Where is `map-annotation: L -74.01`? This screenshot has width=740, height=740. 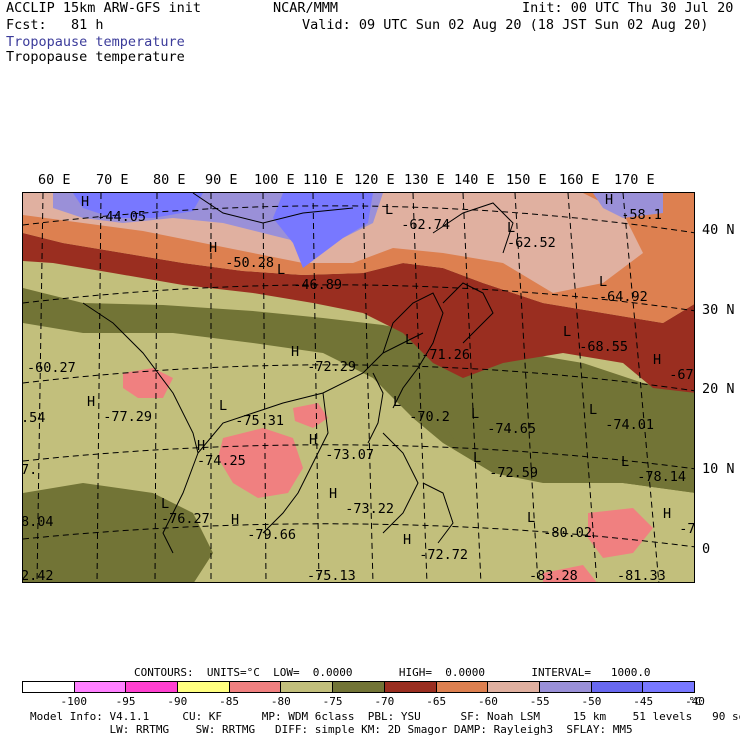 map-annotation: L -74.01 is located at coordinates (622, 417).